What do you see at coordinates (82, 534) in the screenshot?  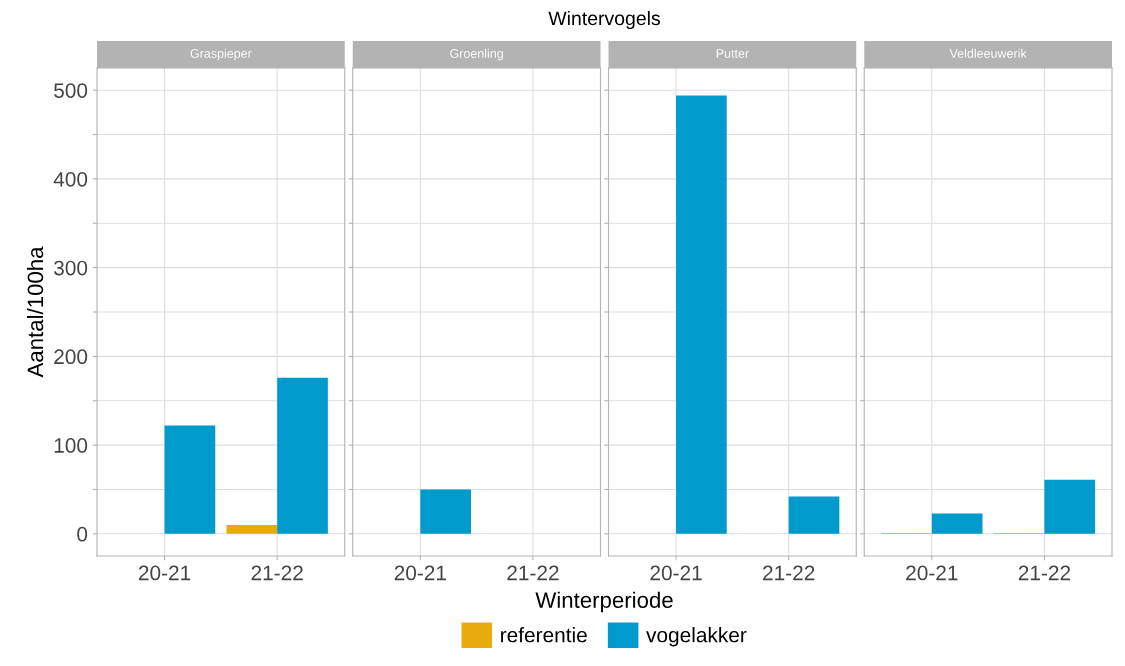 I see `y-tick-label: 0` at bounding box center [82, 534].